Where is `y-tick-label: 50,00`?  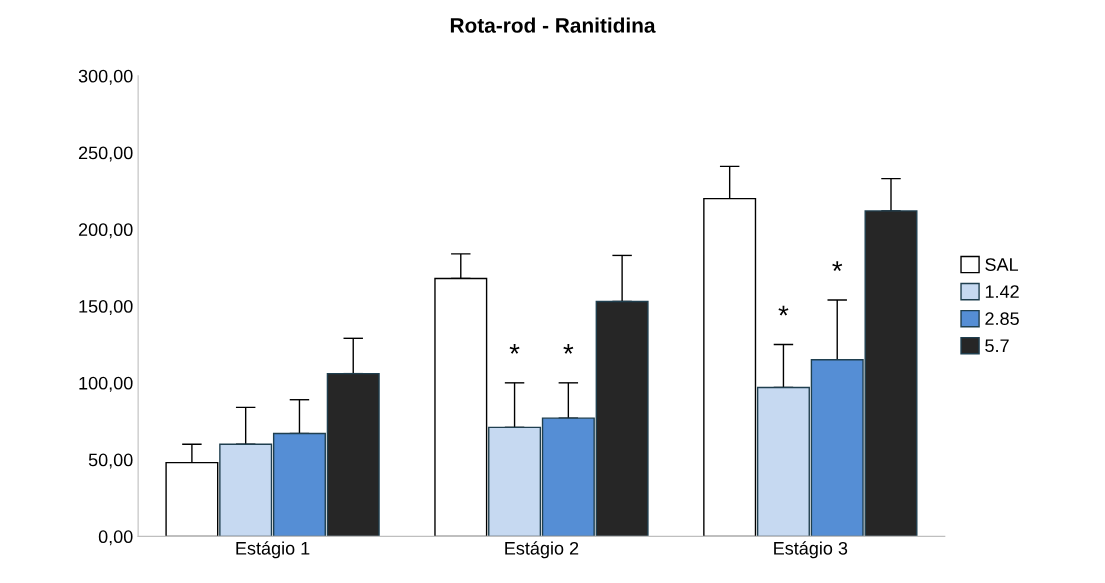
y-tick-label: 50,00 is located at coordinates (110, 461).